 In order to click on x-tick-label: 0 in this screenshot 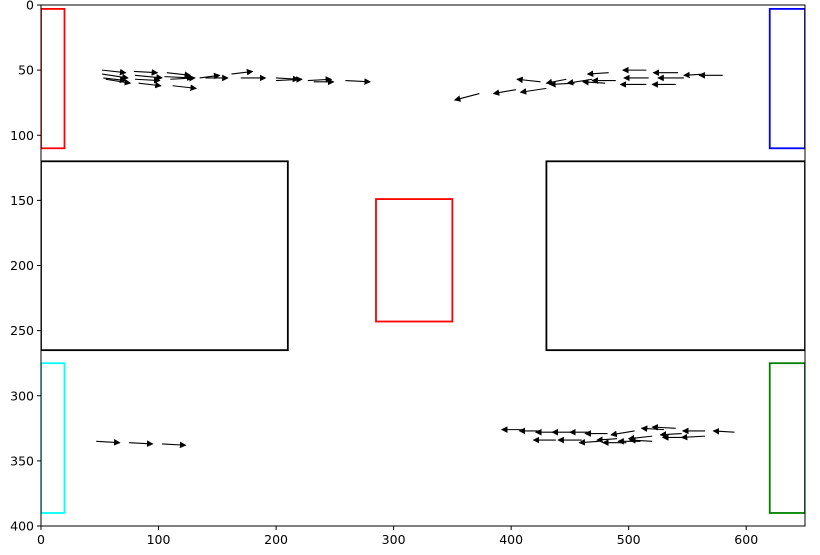, I will do `click(41, 539)`.